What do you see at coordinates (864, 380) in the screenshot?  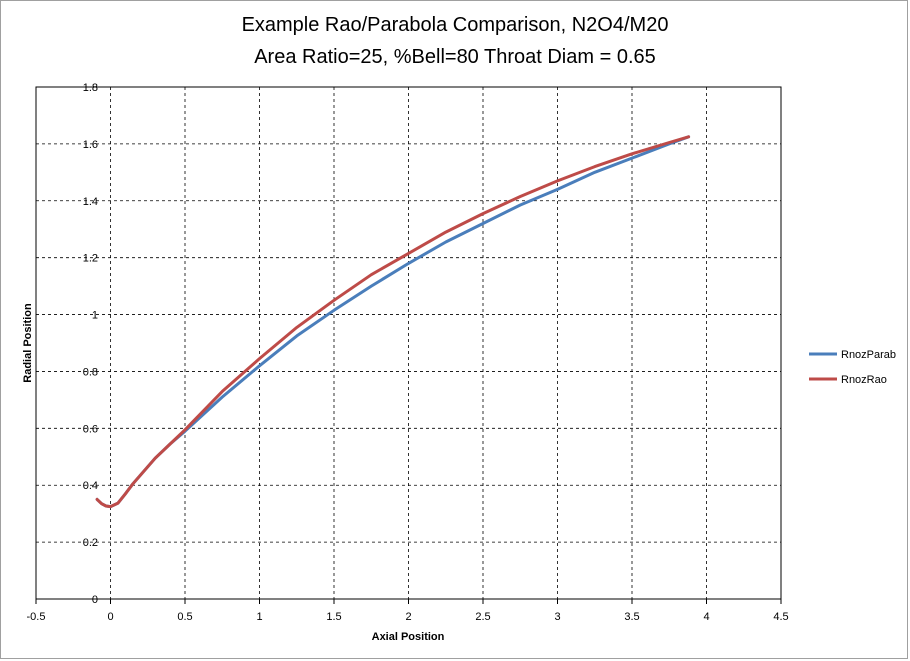 I see `legend-label: RnozRao` at bounding box center [864, 380].